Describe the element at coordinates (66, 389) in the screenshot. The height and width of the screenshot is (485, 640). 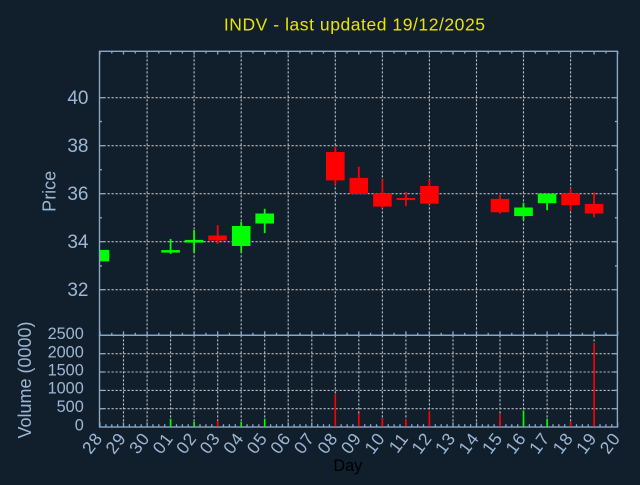
I see `svg-text: 1000` at that location.